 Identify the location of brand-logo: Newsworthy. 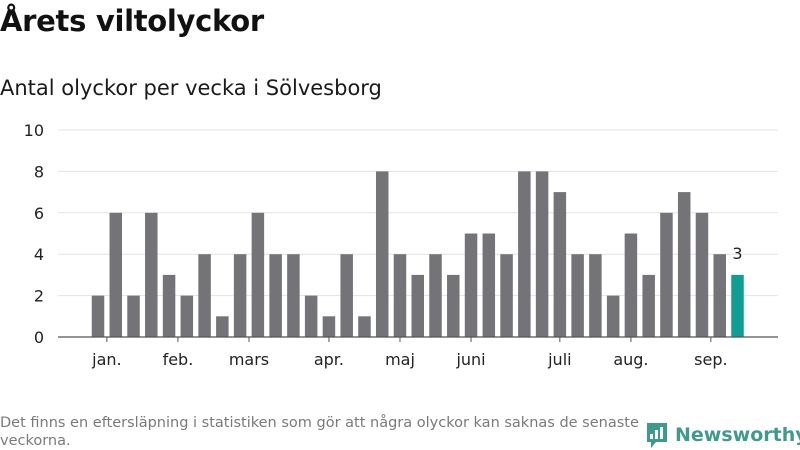
(722, 435).